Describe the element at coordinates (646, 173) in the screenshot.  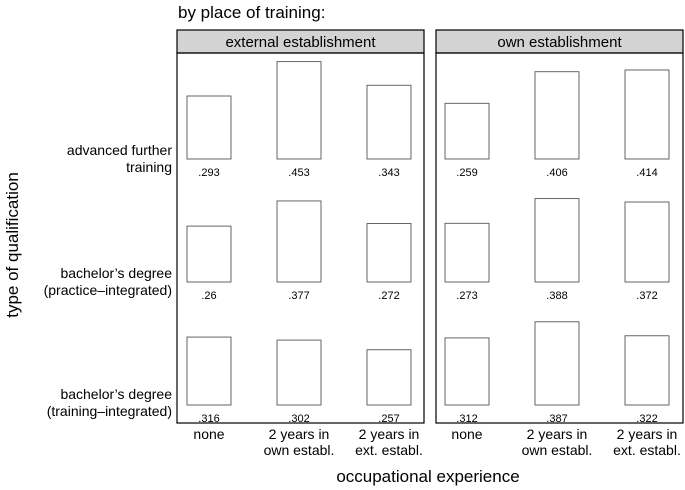
I see `data-label: .414` at that location.